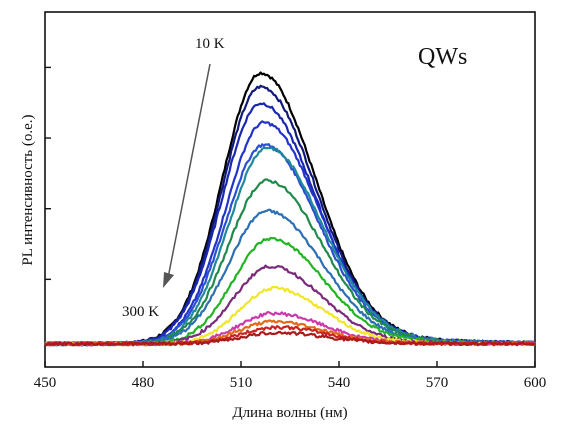  Describe the element at coordinates (143, 383) in the screenshot. I see `x-tick-label: 480` at that location.